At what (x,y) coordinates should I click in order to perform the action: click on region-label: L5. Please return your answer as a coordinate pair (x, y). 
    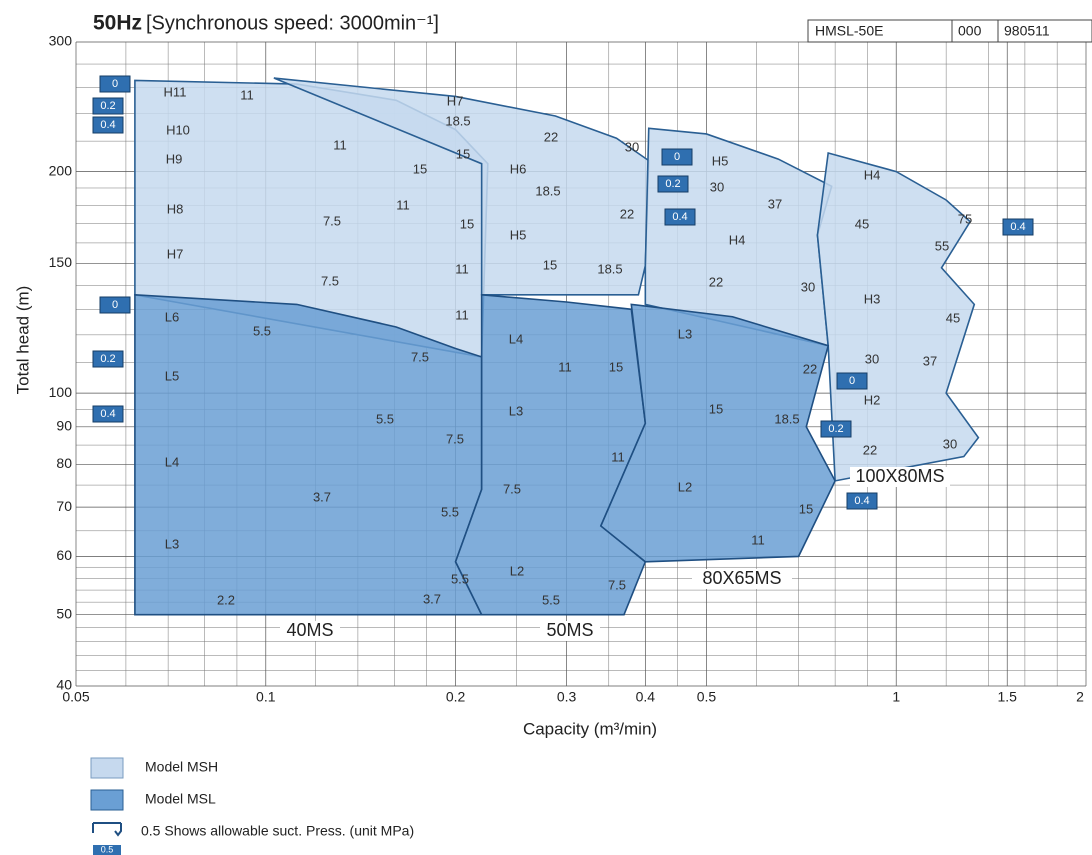
    Looking at the image, I should click on (172, 375).